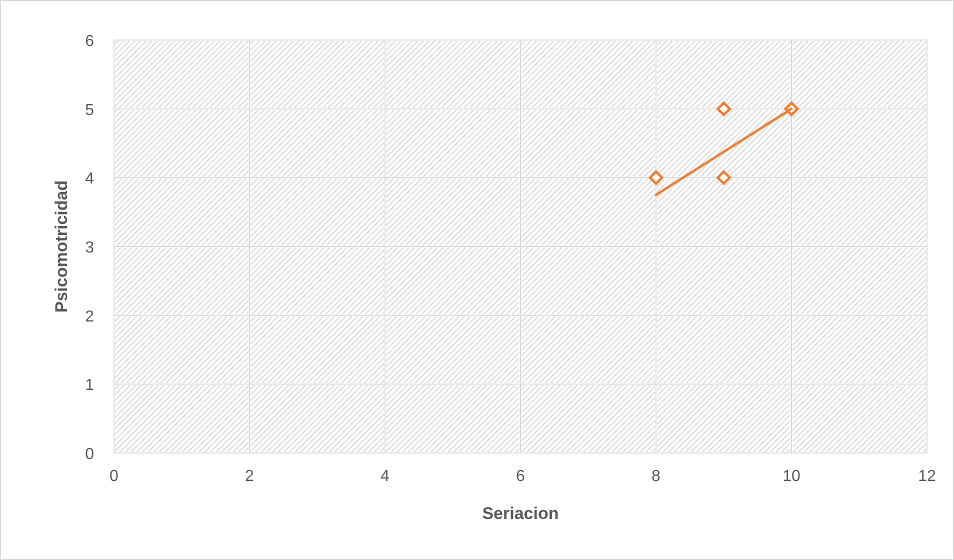  I want to click on y-tick-label: 0, so click(89, 454).